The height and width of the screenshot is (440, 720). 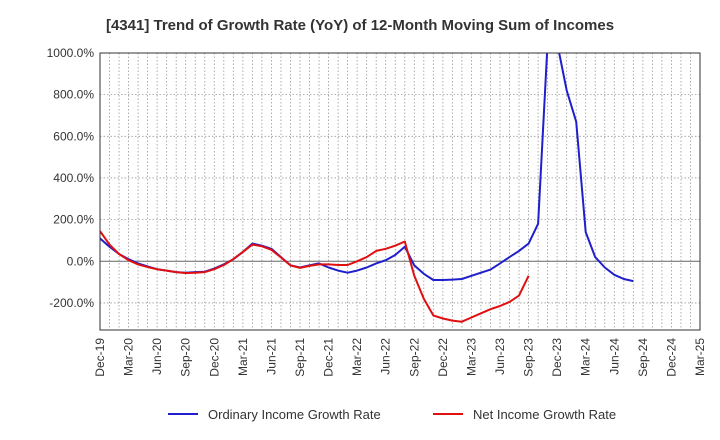 I want to click on x-tick-label: Sep-21, so click(x=300, y=357).